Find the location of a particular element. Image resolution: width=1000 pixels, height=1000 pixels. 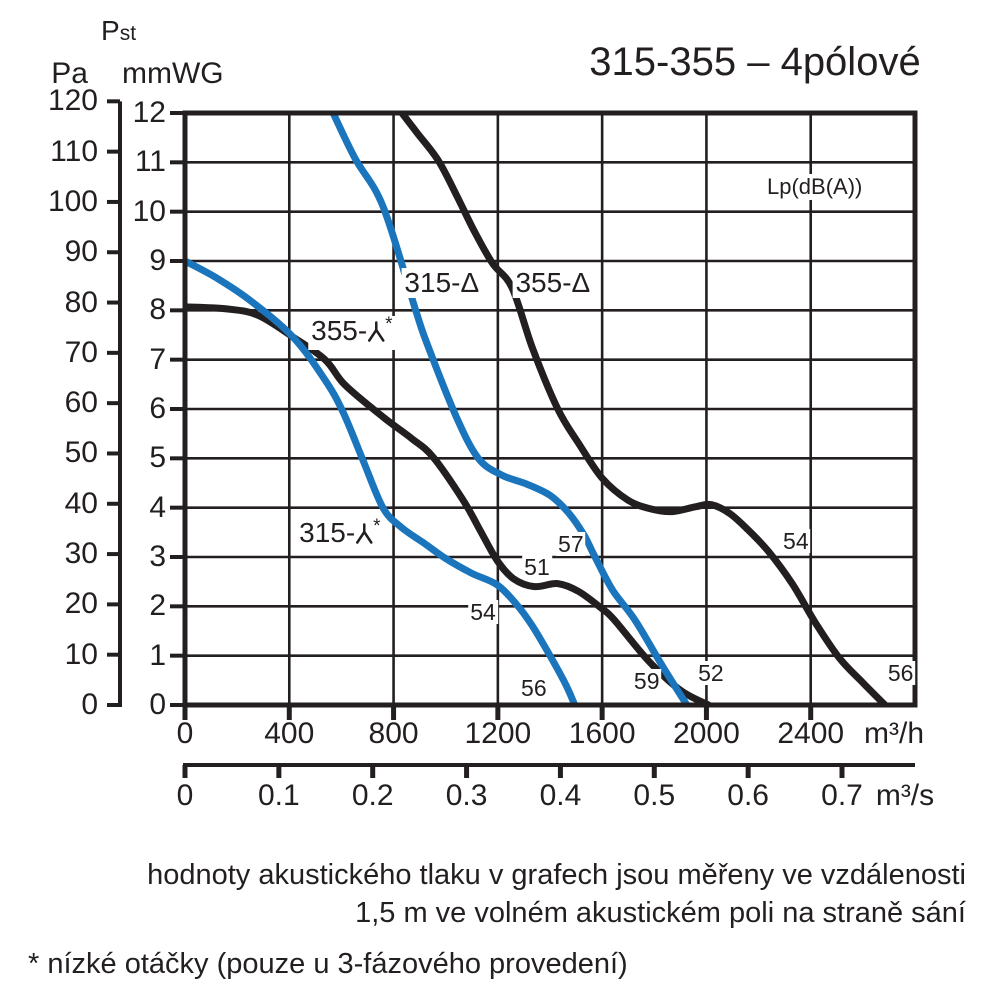

pa-tick-label: 10 is located at coordinates (81, 654).